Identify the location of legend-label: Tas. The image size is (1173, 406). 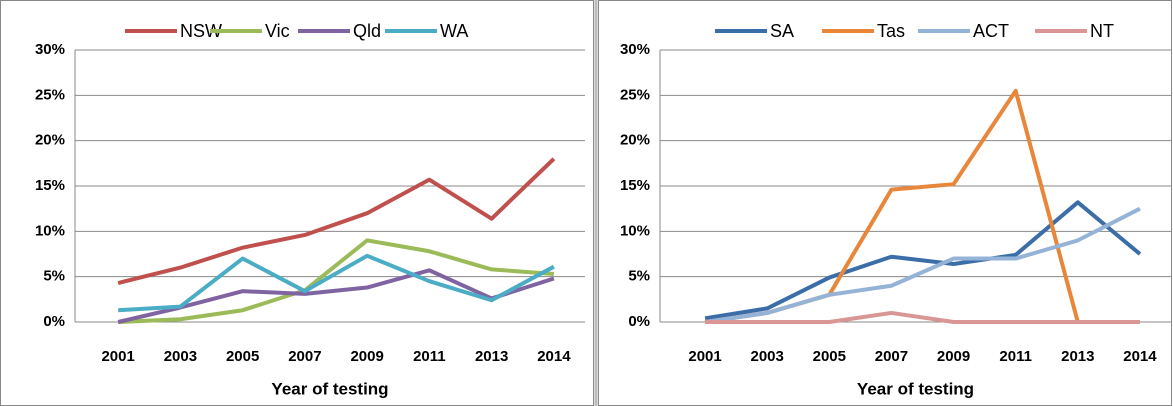
(891, 31).